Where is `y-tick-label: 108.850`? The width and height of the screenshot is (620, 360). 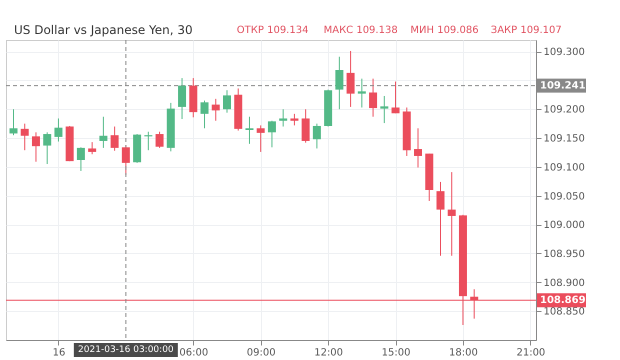
y-tick-label: 108.850 is located at coordinates (564, 312).